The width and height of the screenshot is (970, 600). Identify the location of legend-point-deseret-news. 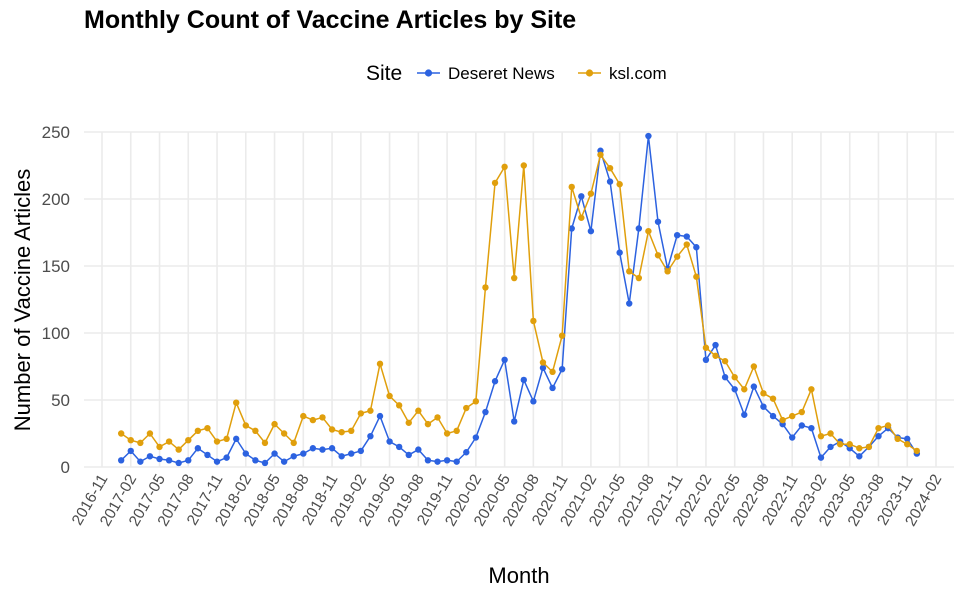
(428, 73).